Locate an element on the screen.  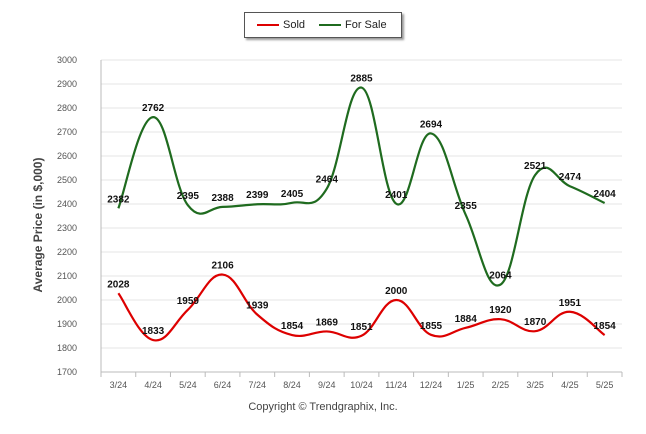
y-tick-label: 2400 is located at coordinates (67, 204).